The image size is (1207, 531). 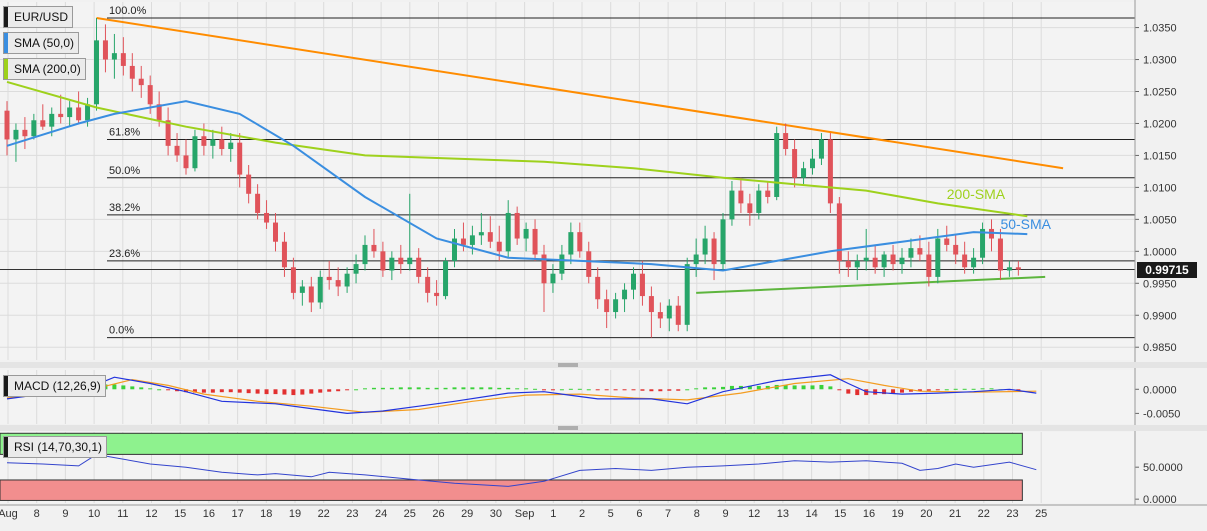 What do you see at coordinates (438, 514) in the screenshot?
I see `x-tick-label: 26` at bounding box center [438, 514].